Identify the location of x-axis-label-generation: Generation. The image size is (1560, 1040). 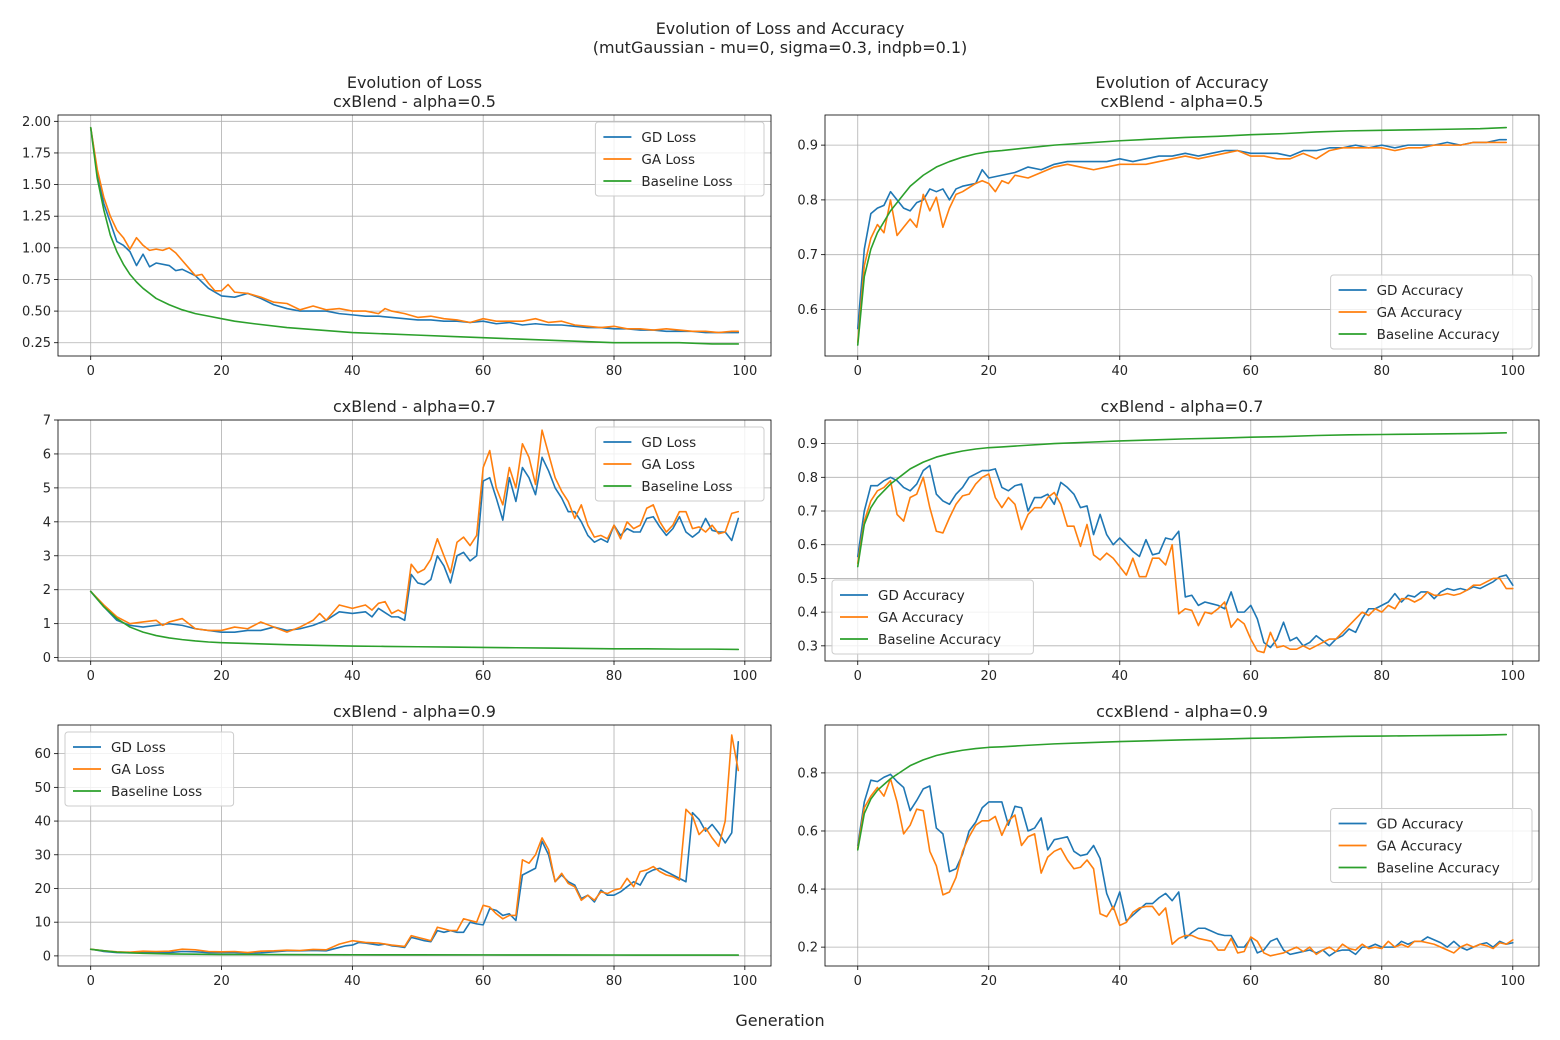
(779, 1020).